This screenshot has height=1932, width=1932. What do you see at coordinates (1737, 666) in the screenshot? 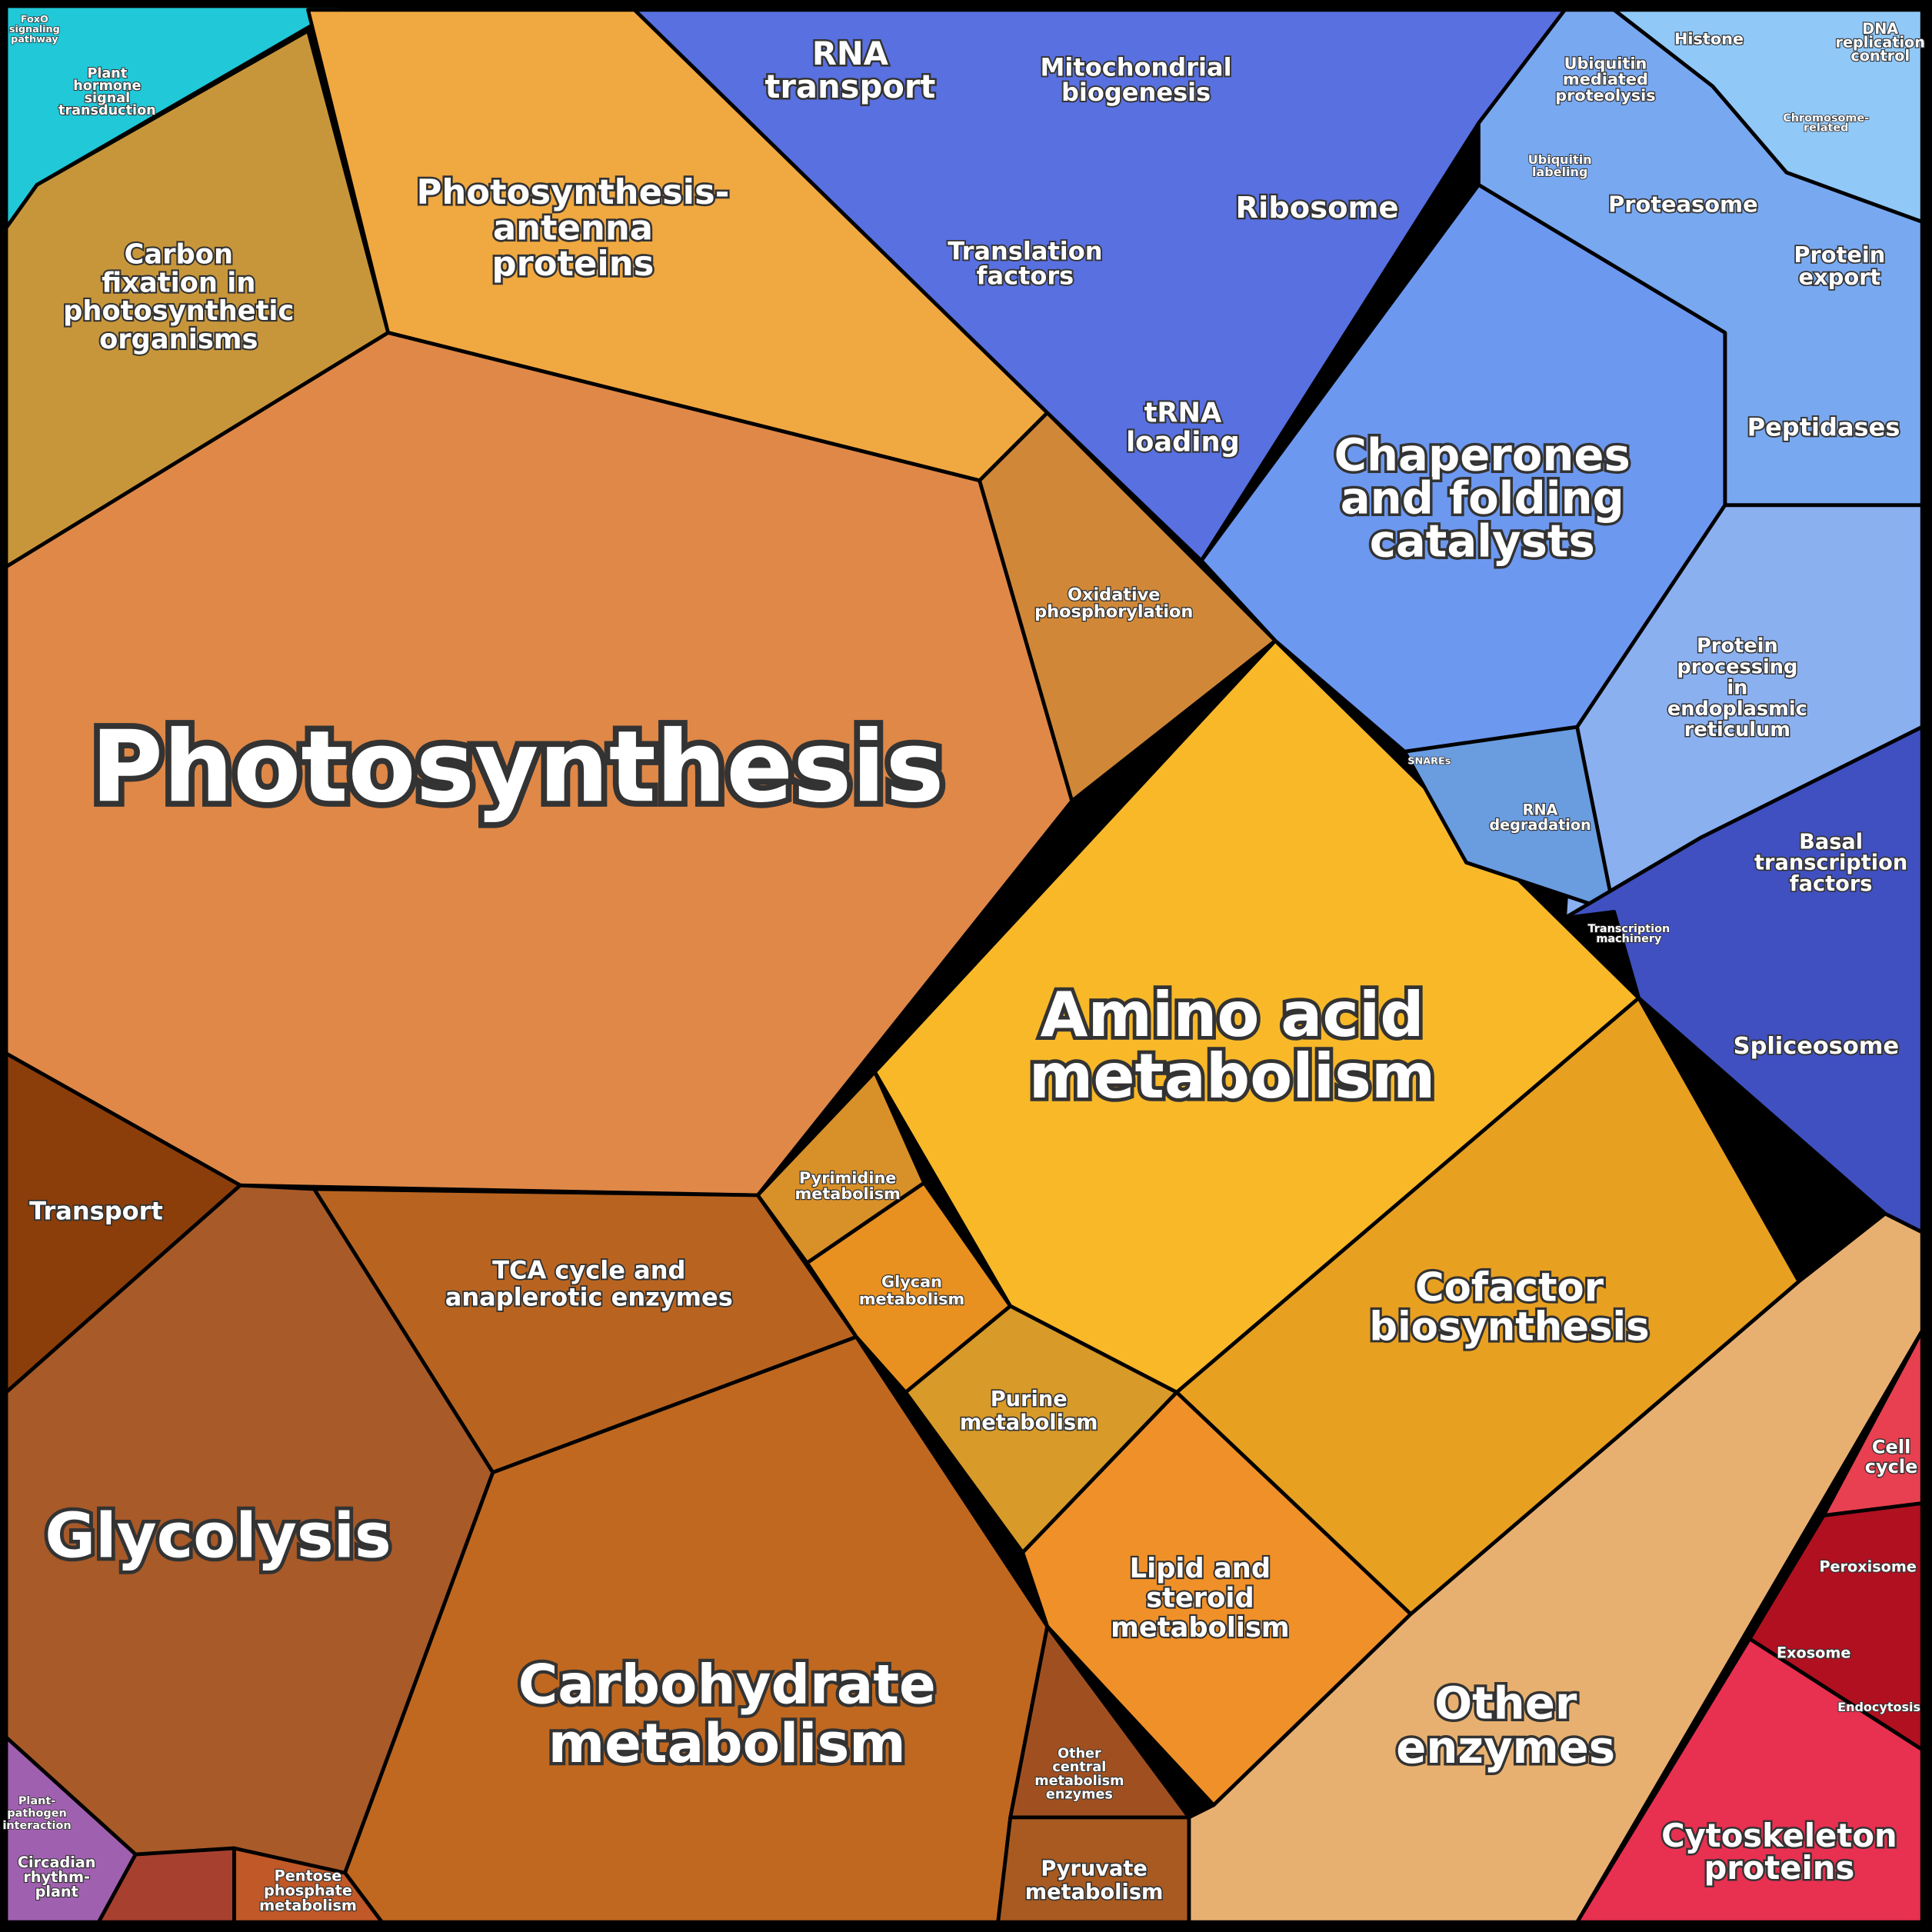
I see `region-label: processing` at bounding box center [1737, 666].